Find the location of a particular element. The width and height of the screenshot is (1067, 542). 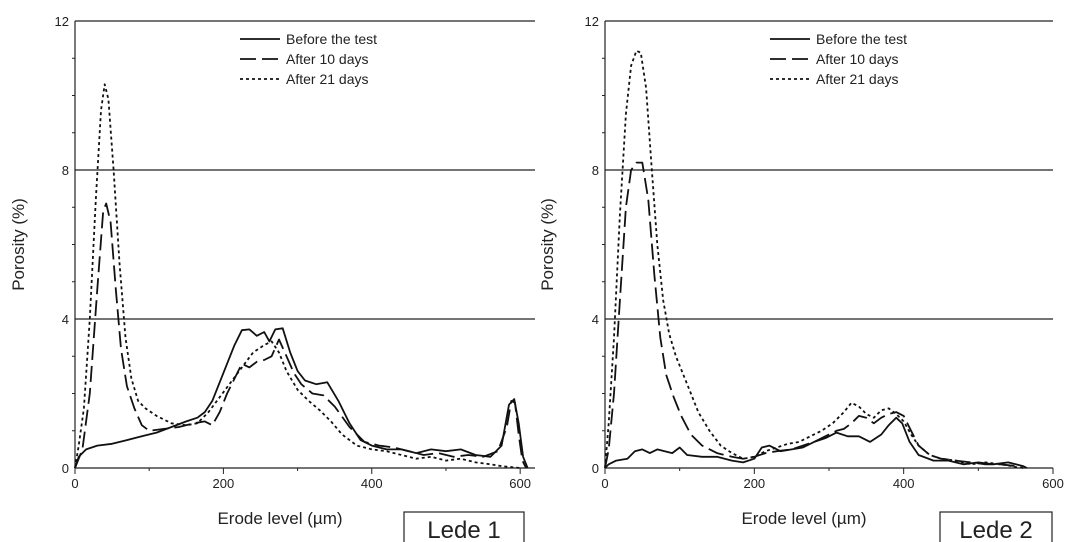

panel-label: Lede 1 is located at coordinates (463, 529).